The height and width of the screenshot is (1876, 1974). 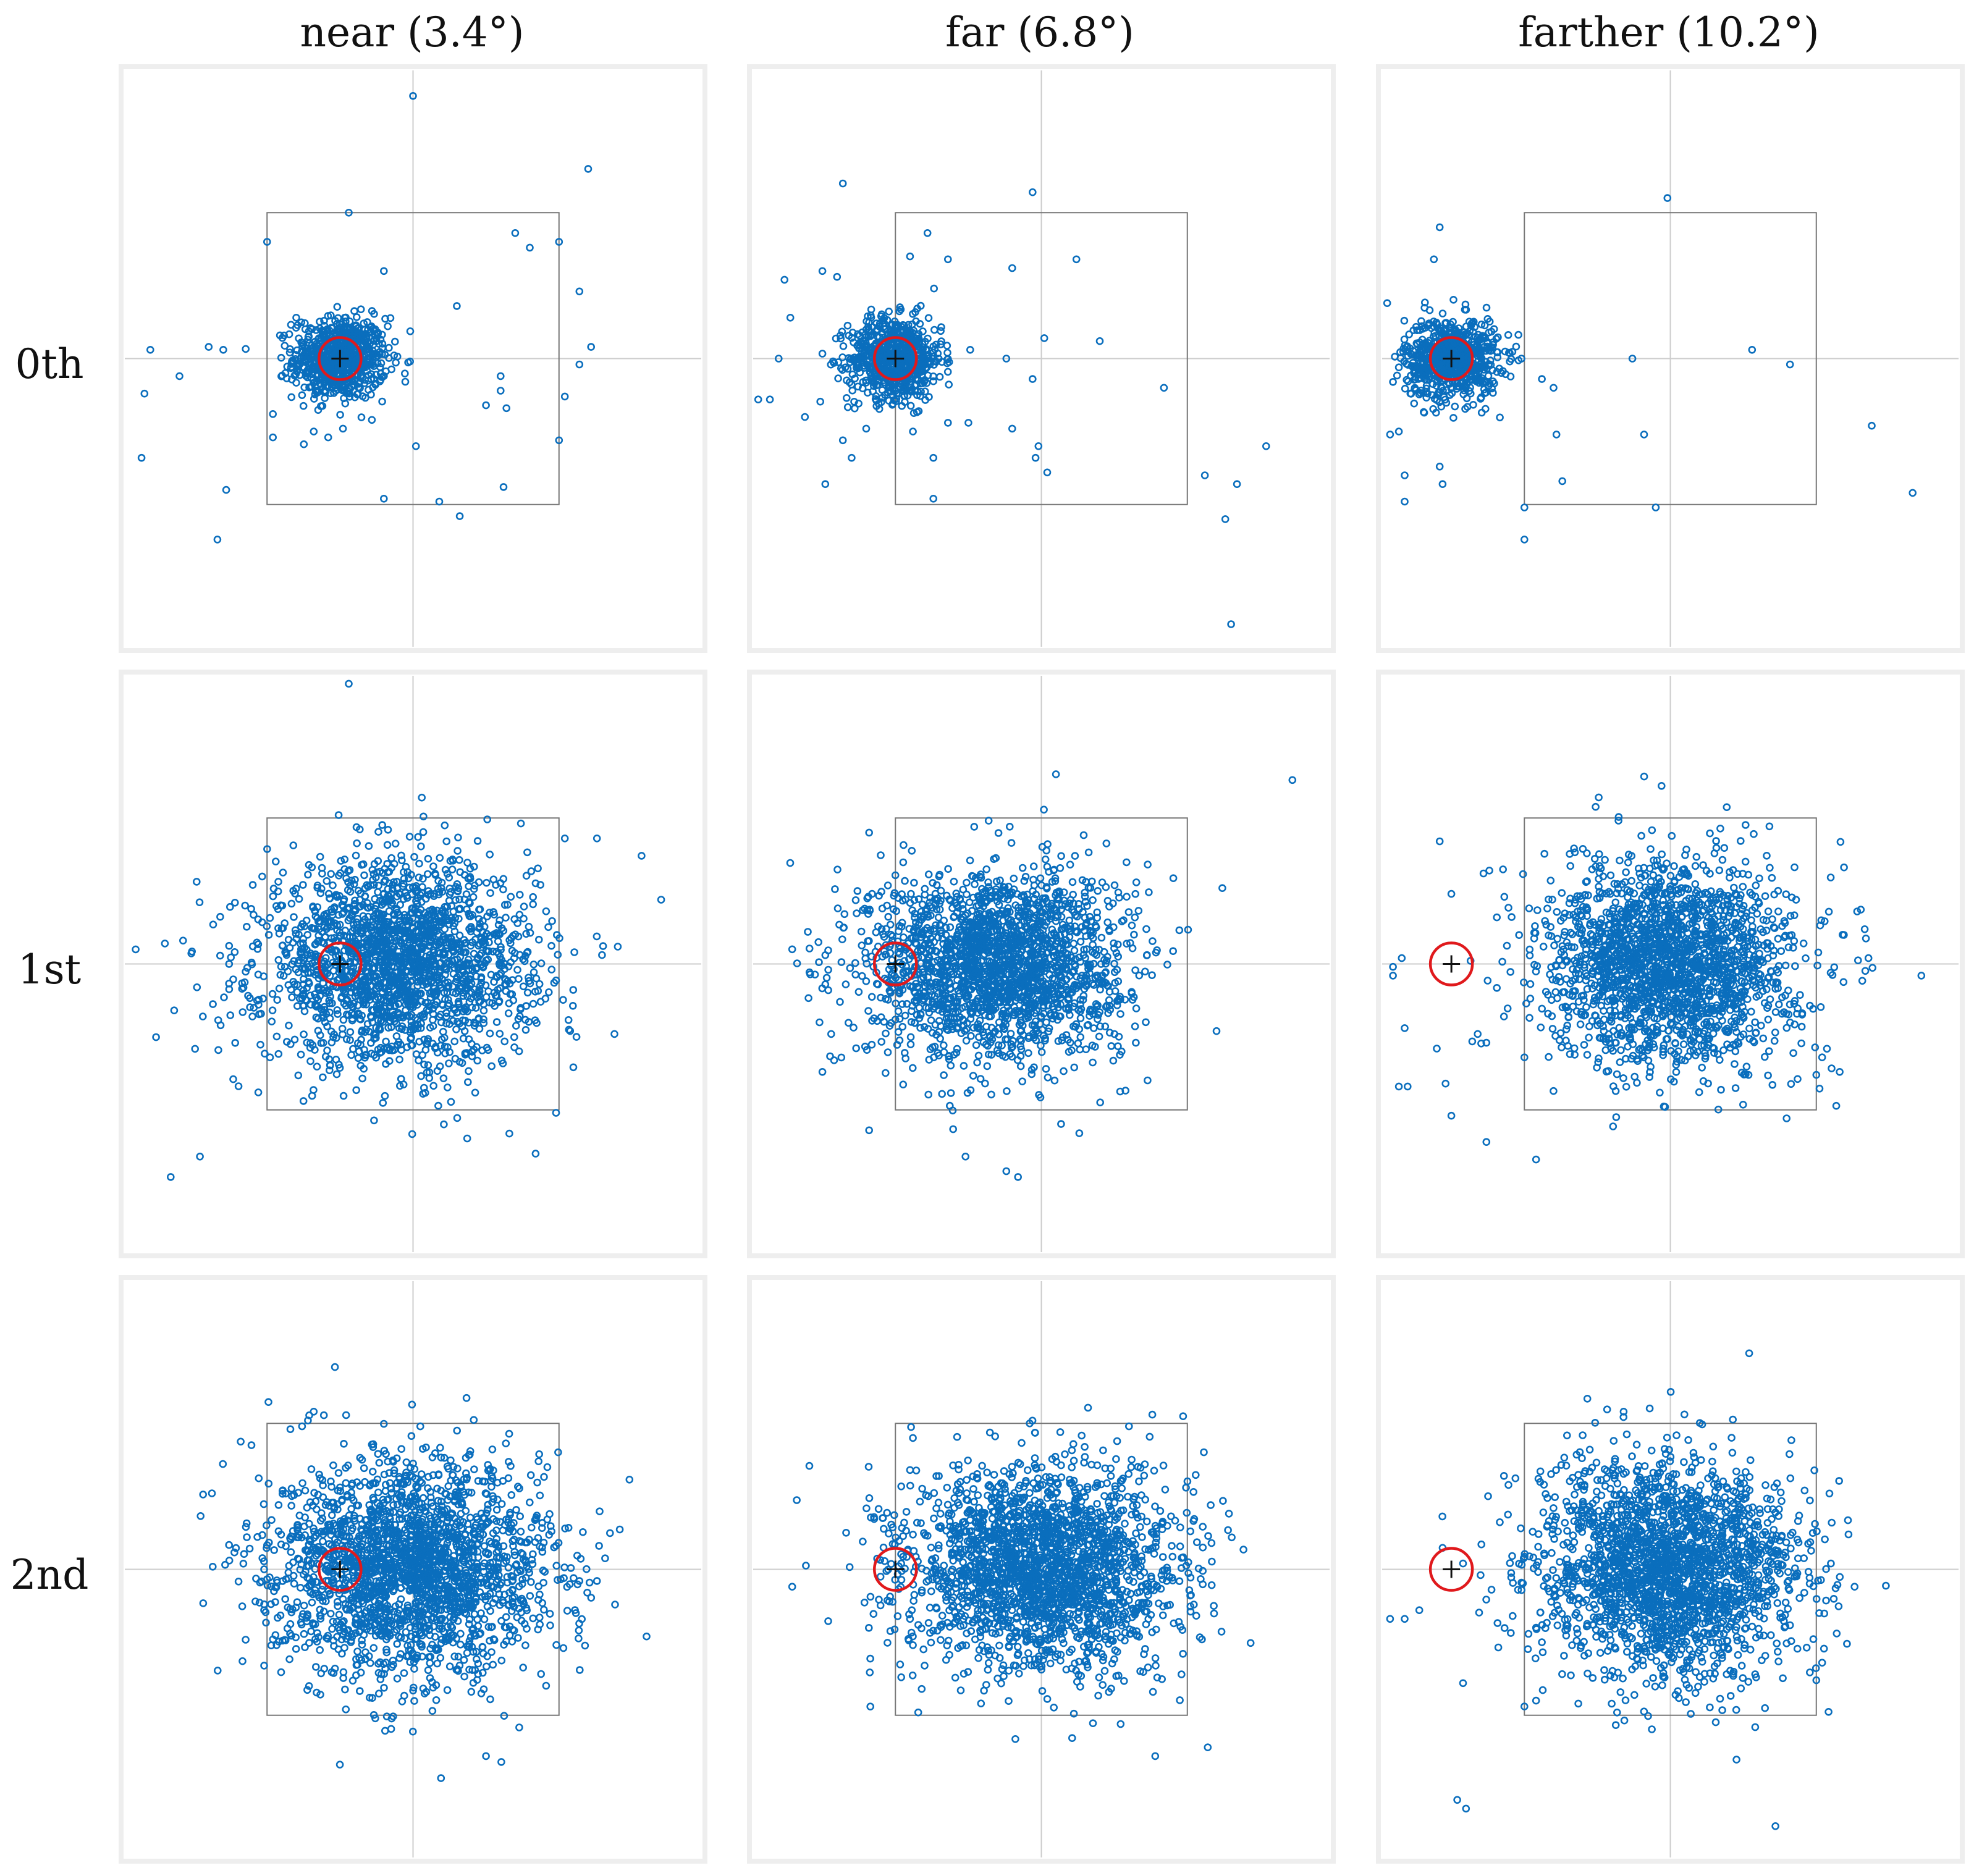 I want to click on column-titles: near (3.4°) far (6.8°) farther (10.2°), so click(x=1060, y=32).